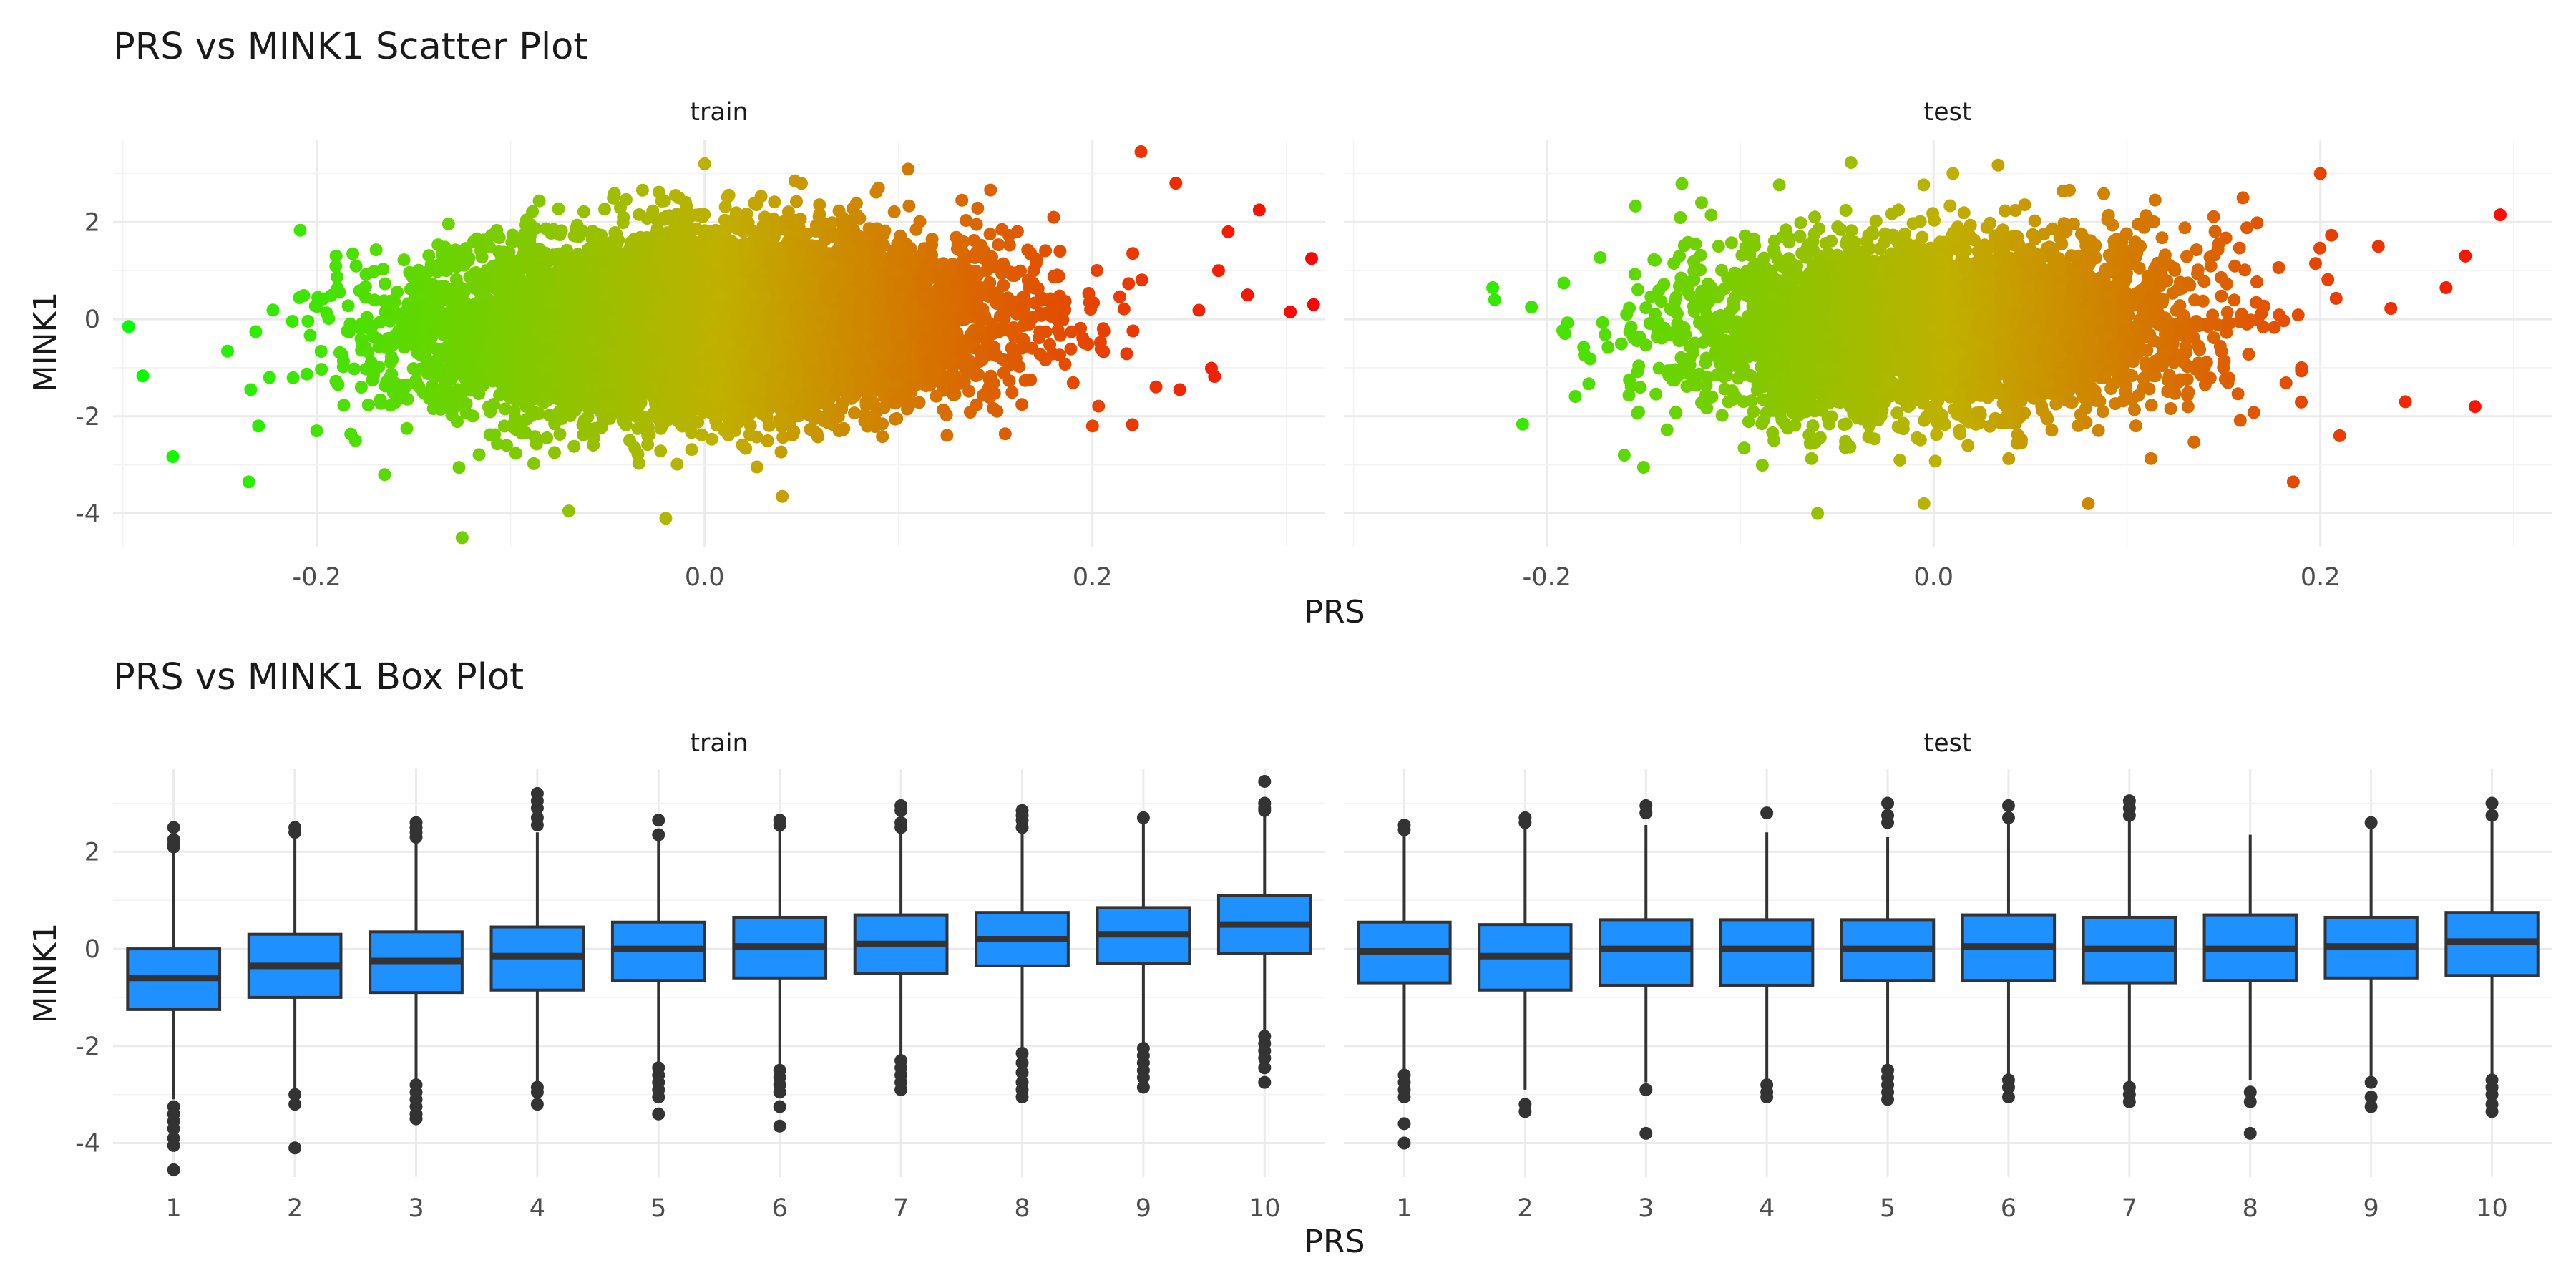 The image size is (2576, 1288). I want to click on scatter-title: PRS vs MINK1 Scatter Plot, so click(350, 47).